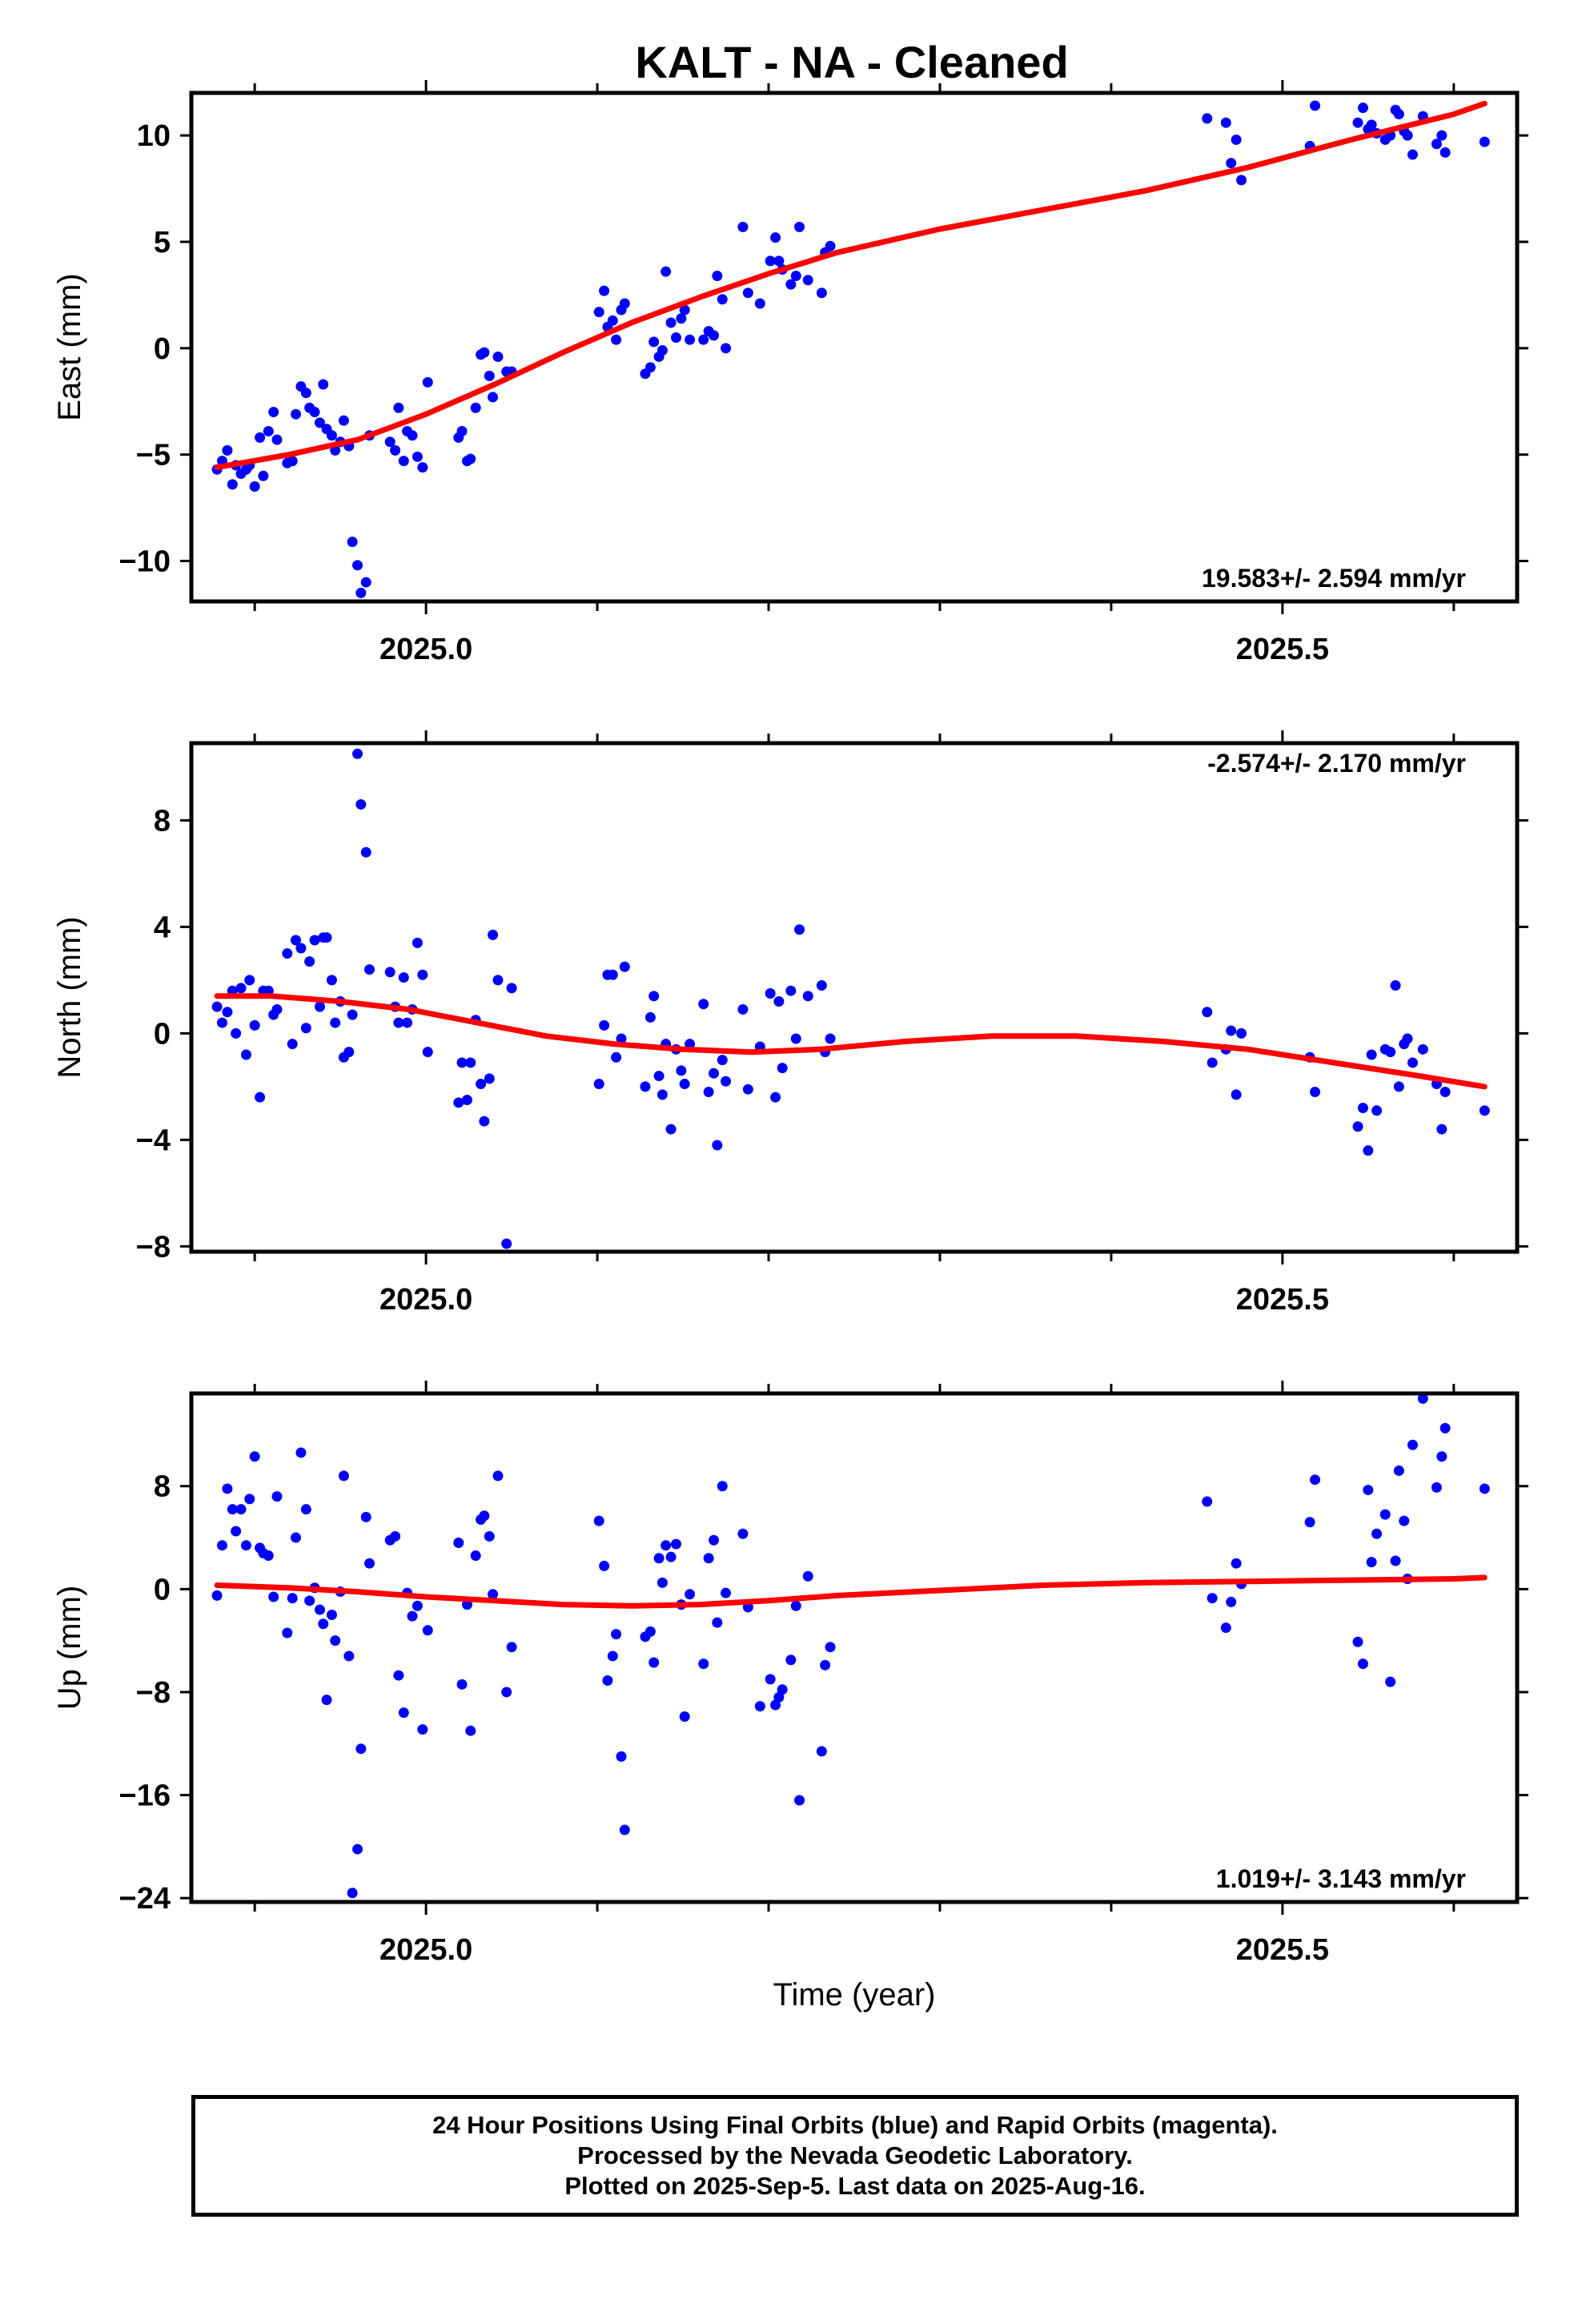 This screenshot has width=1582, height=2324. Describe the element at coordinates (162, 927) in the screenshot. I see `y-tick-label: 4` at that location.